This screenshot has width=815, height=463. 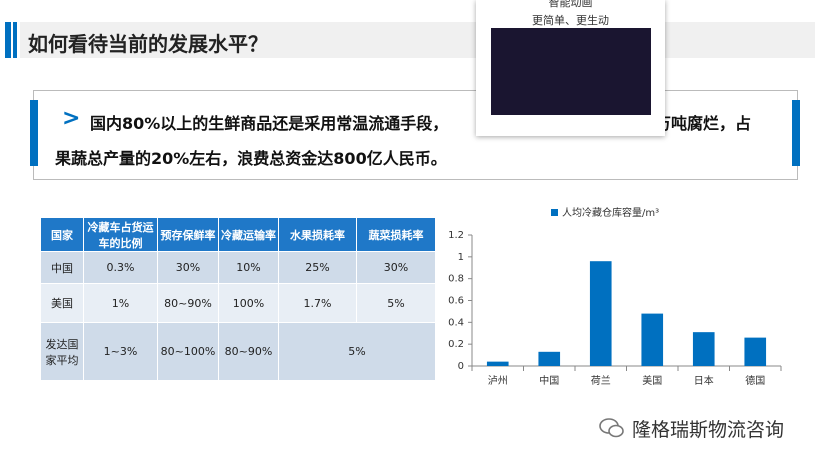 What do you see at coordinates (611, 428) in the screenshot?
I see `wechat-icon` at bounding box center [611, 428].